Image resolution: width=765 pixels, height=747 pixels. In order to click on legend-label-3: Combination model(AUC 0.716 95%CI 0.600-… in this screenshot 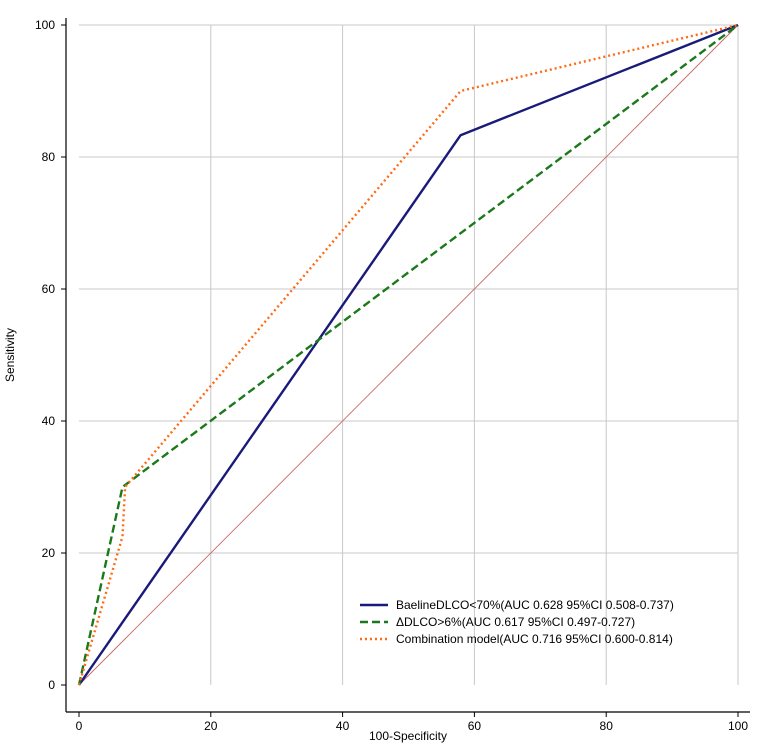, I will do `click(534, 639)`.